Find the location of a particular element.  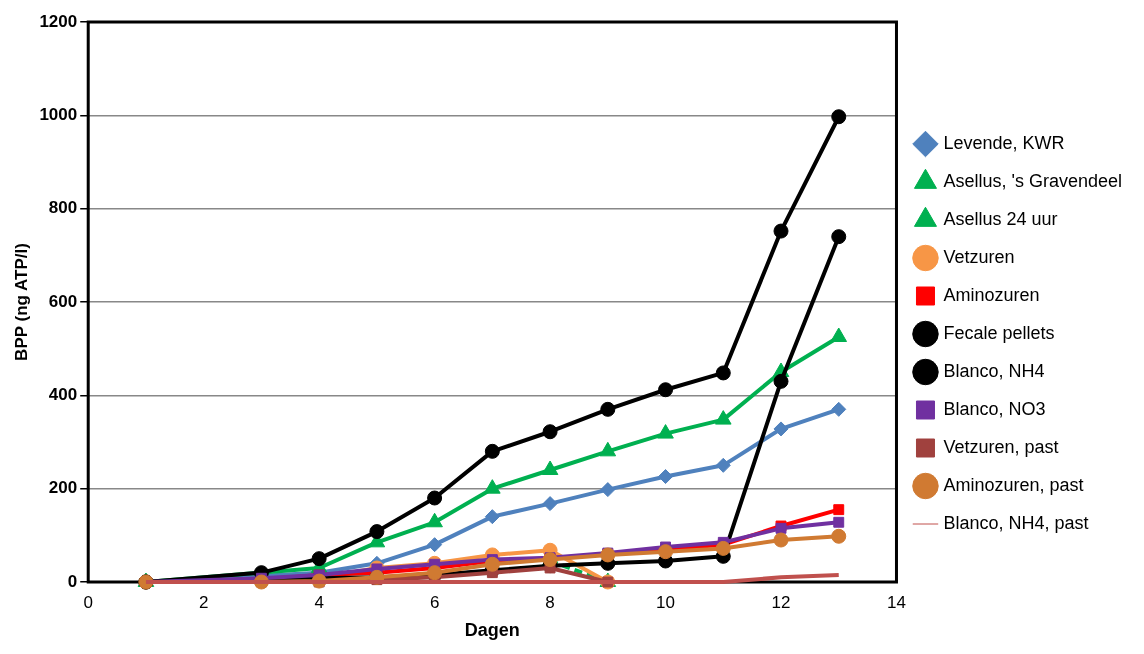

y-tick-label: 0 is located at coordinates (72, 581).